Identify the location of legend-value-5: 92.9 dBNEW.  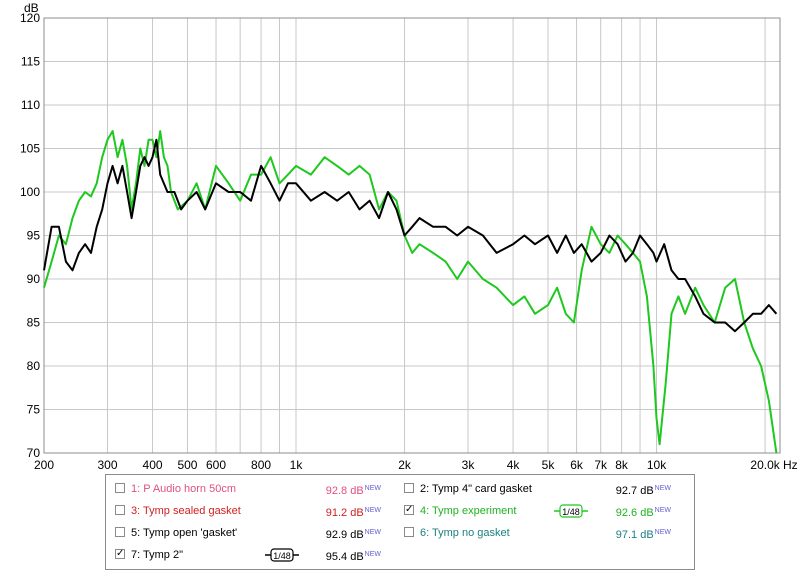
(353, 535).